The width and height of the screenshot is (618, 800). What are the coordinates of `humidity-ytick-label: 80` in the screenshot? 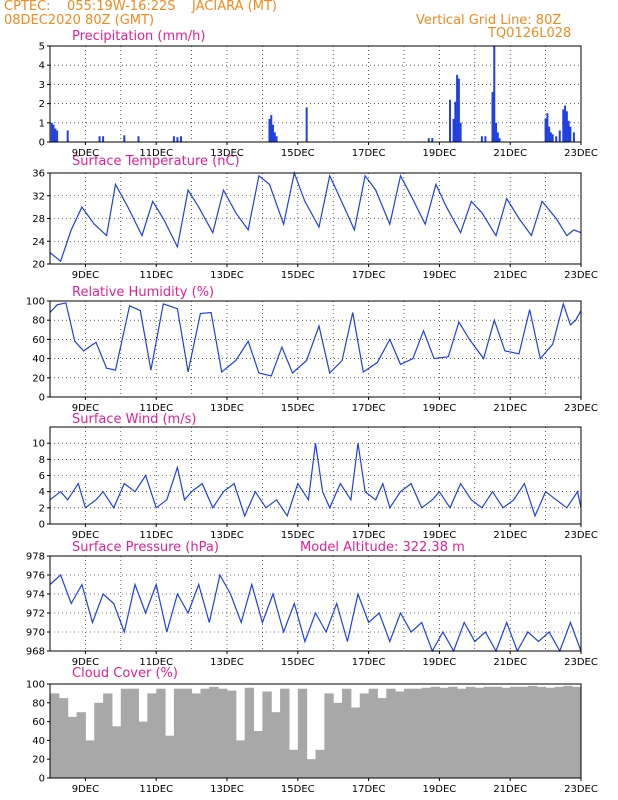 It's located at (38, 321).